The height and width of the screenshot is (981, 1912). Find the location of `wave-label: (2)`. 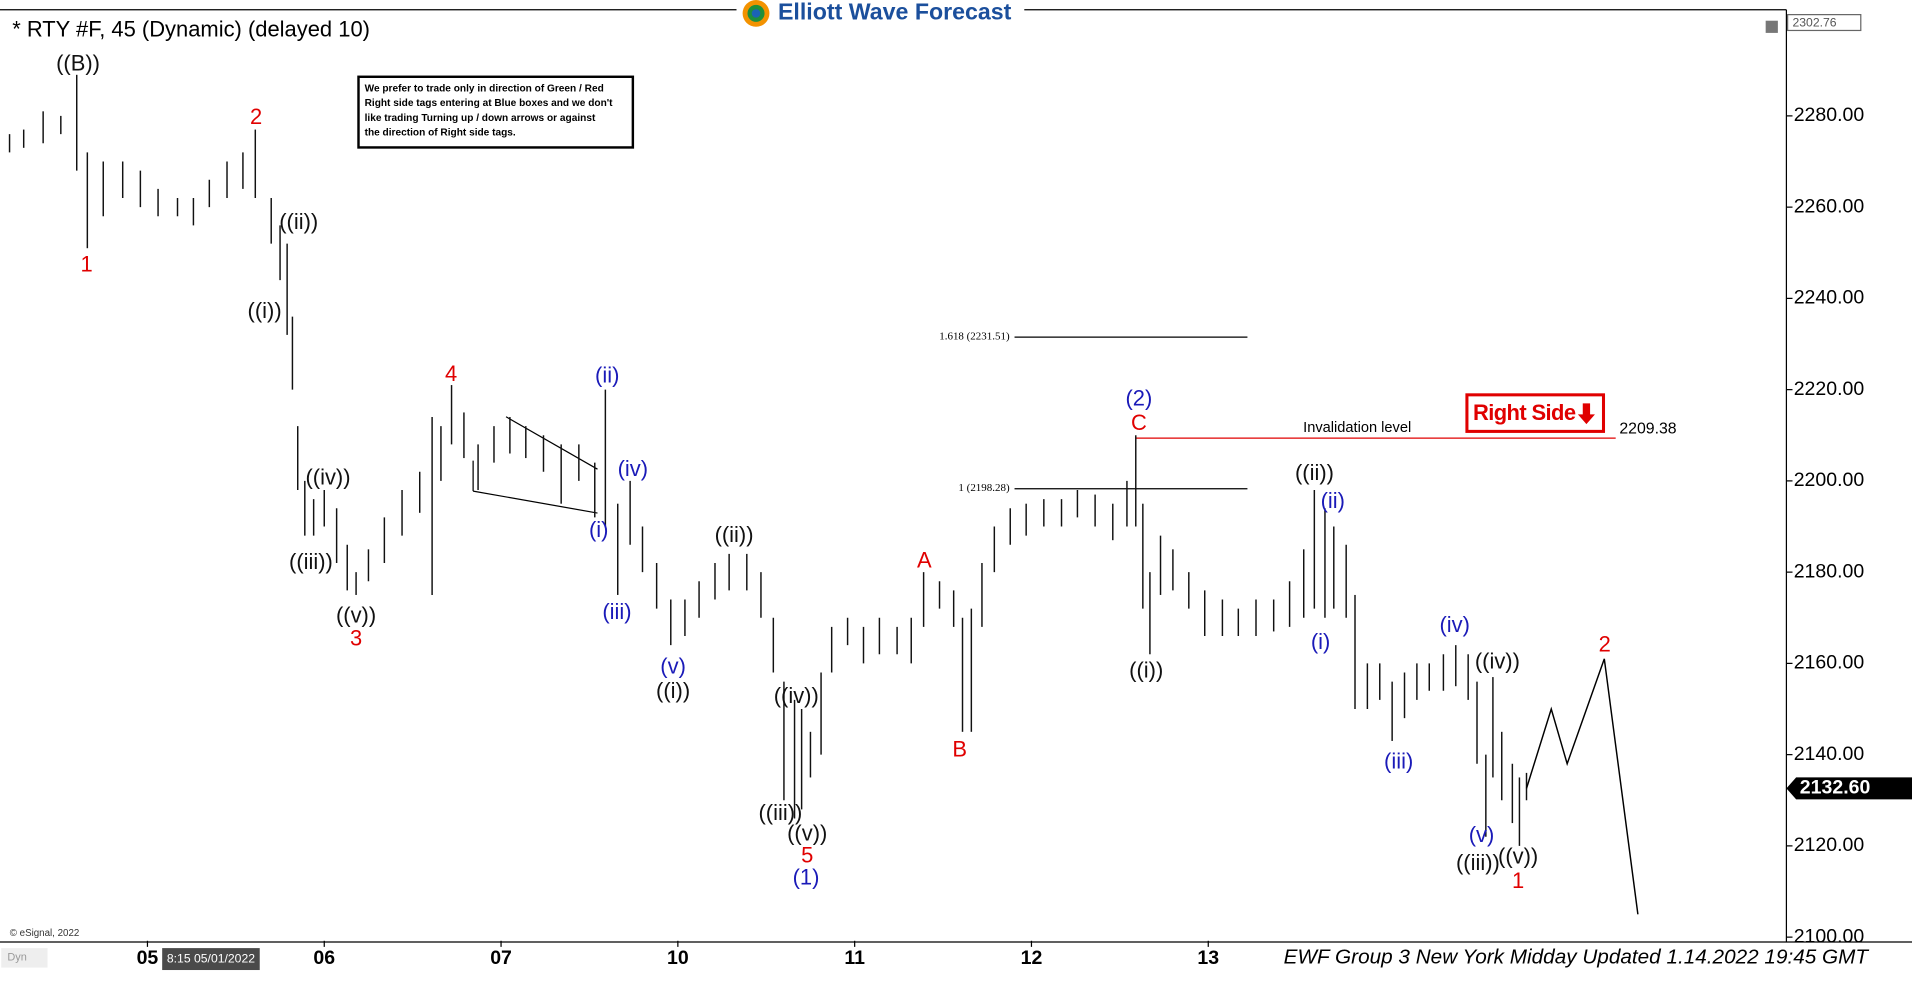

wave-label: (2) is located at coordinates (1138, 398).